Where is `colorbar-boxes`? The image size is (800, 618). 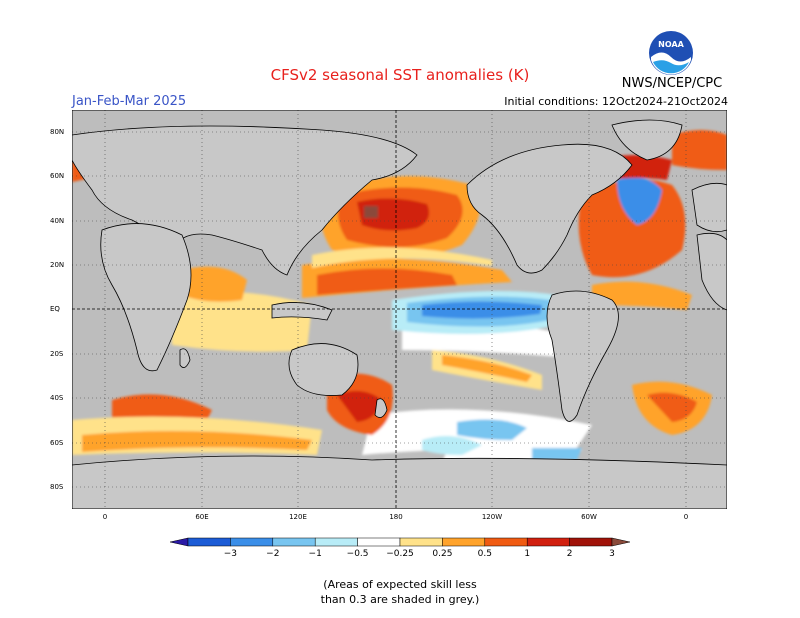
colorbar-boxes is located at coordinates (400, 542).